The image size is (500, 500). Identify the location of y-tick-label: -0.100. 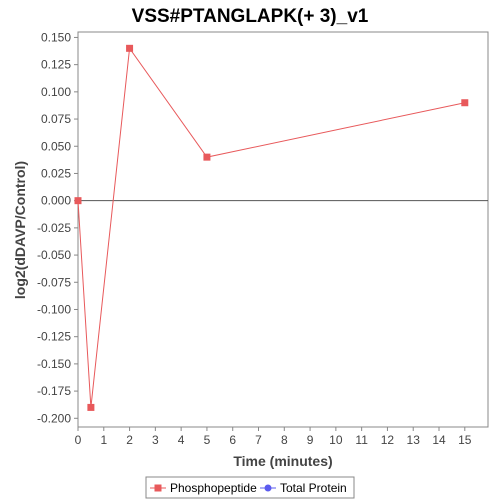
(54, 309).